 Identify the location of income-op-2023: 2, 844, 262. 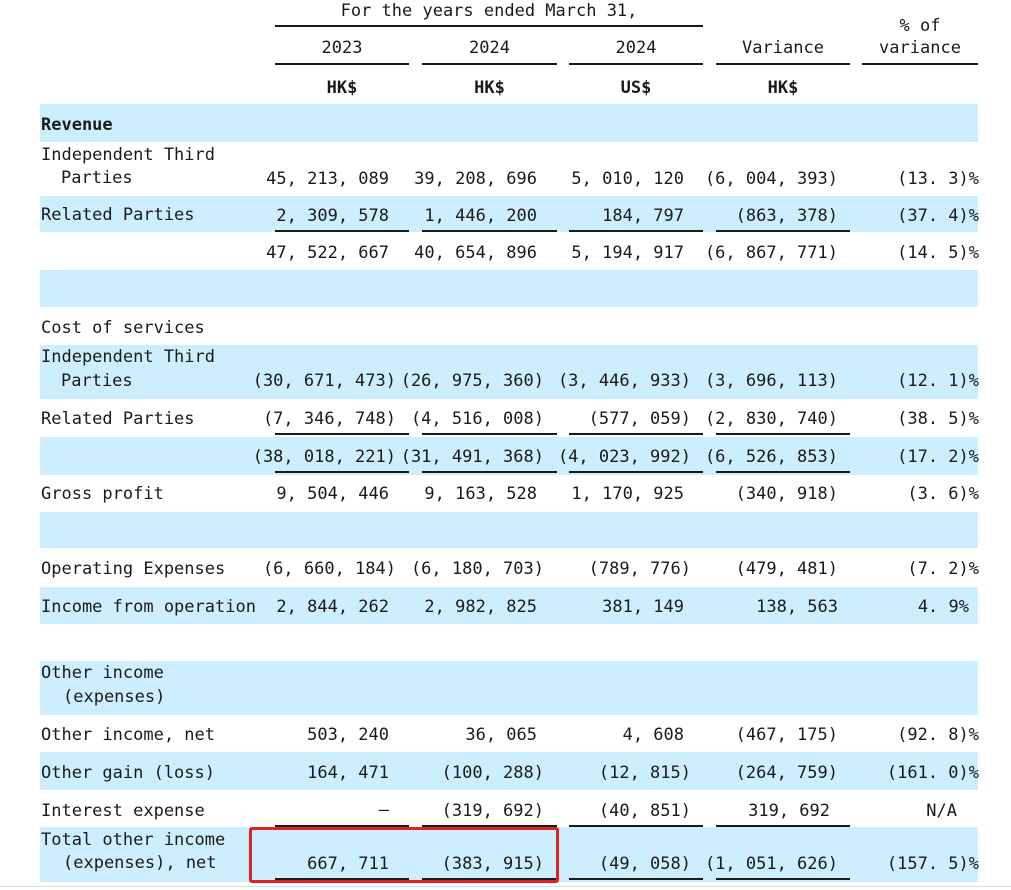
(332, 607).